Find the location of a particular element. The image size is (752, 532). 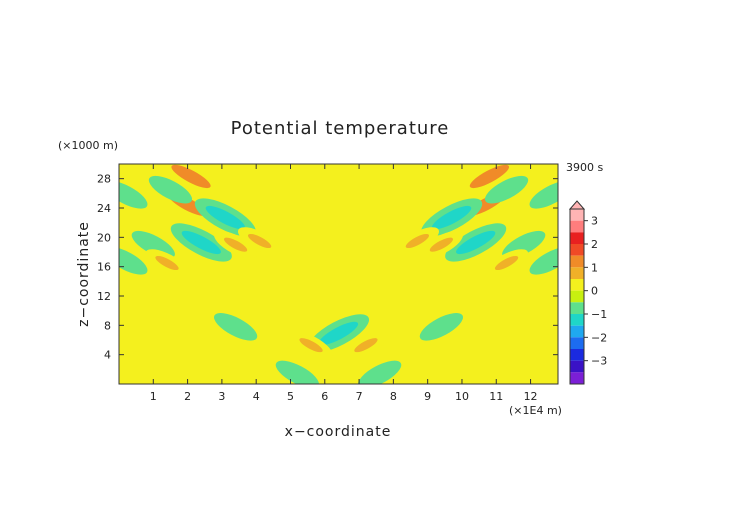

colorbar-tick-label: −1 is located at coordinates (599, 314).